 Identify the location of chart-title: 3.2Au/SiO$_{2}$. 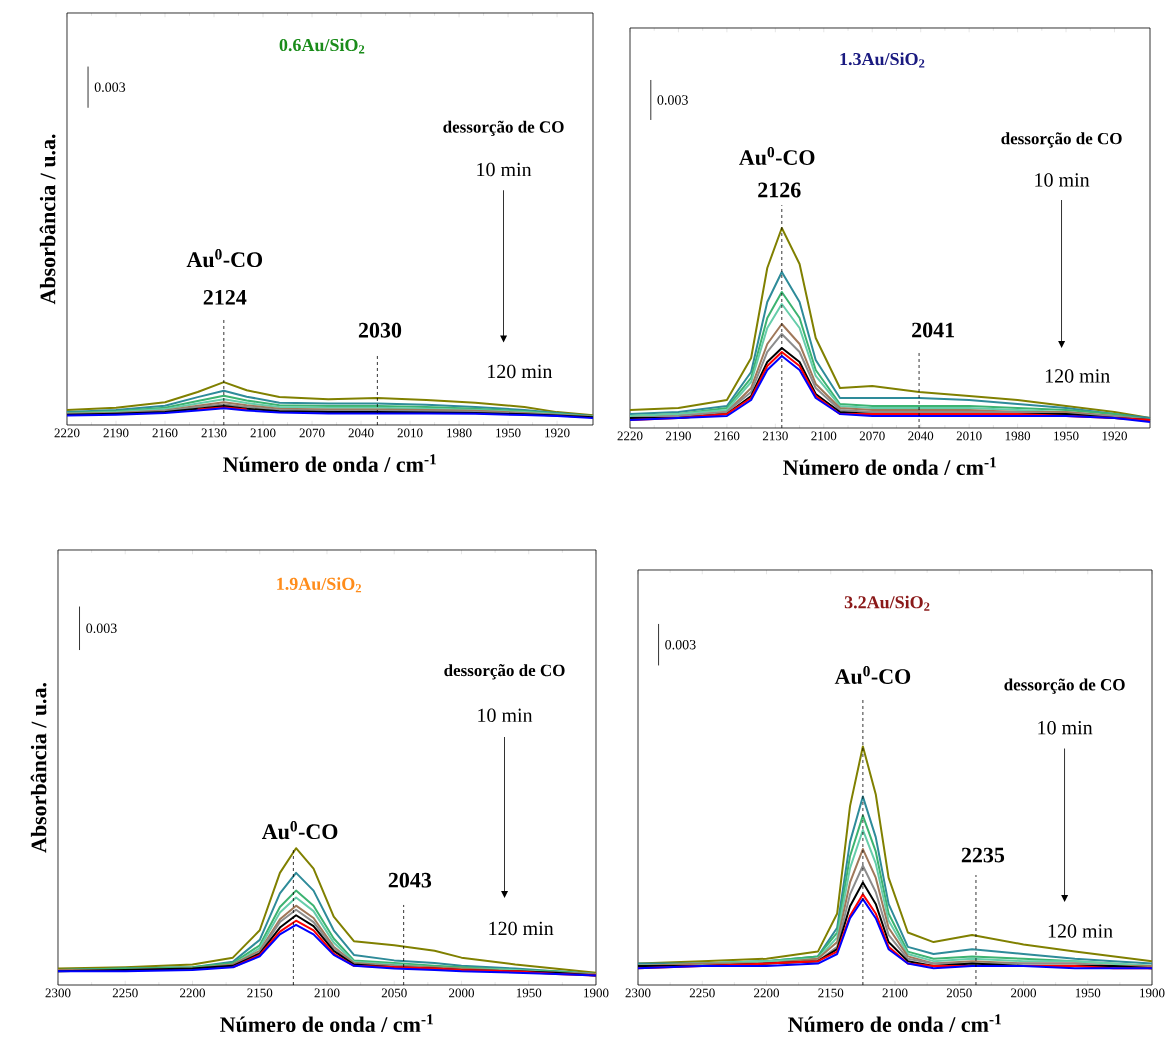
(887, 603).